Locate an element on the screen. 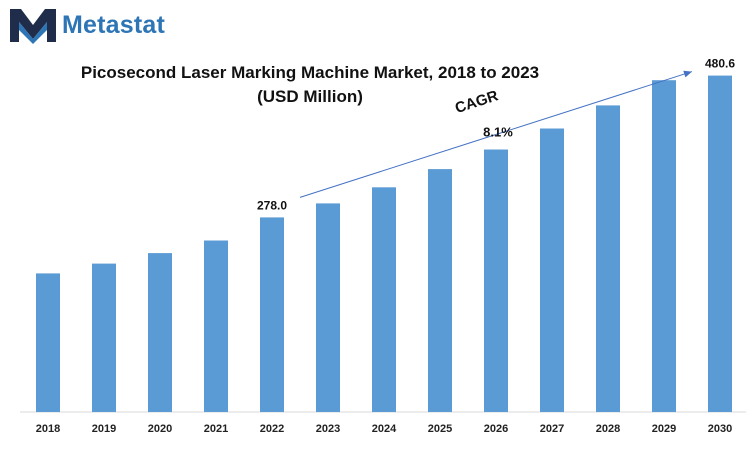 Image resolution: width=750 pixels, height=450 pixels. logo: Metastat is located at coordinates (86, 25).